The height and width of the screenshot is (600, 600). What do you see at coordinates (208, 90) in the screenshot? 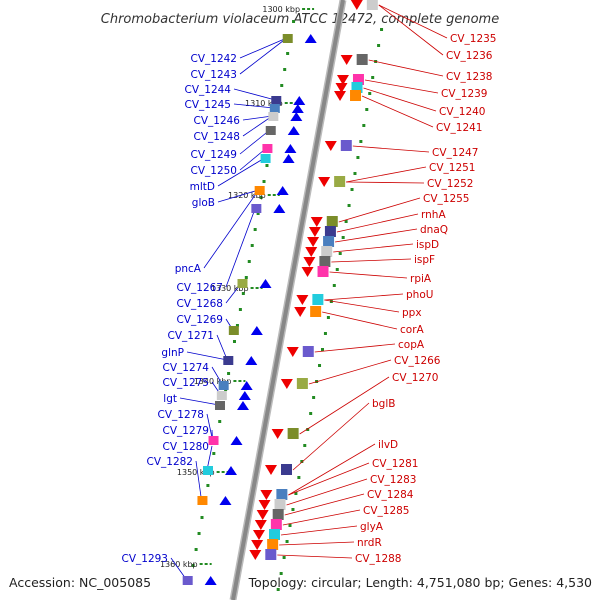
I see `gene-label-CV_1244: CV_1244` at bounding box center [208, 90].